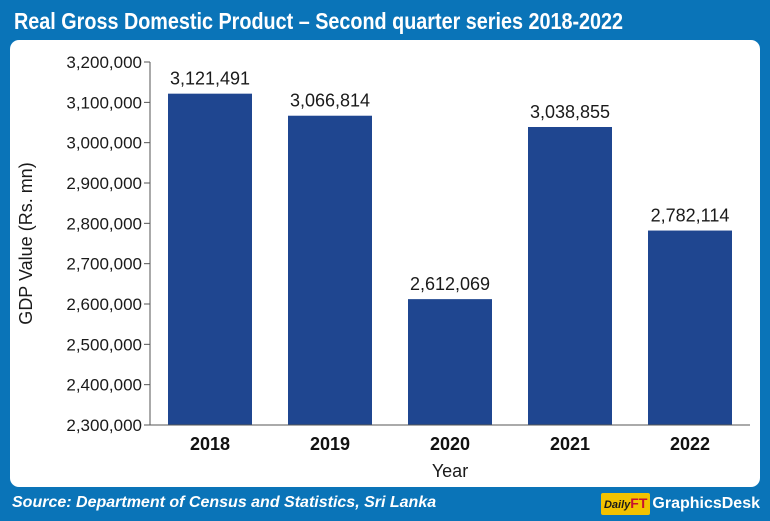 The height and width of the screenshot is (521, 770). What do you see at coordinates (570, 275) in the screenshot?
I see `bar-2021` at bounding box center [570, 275].